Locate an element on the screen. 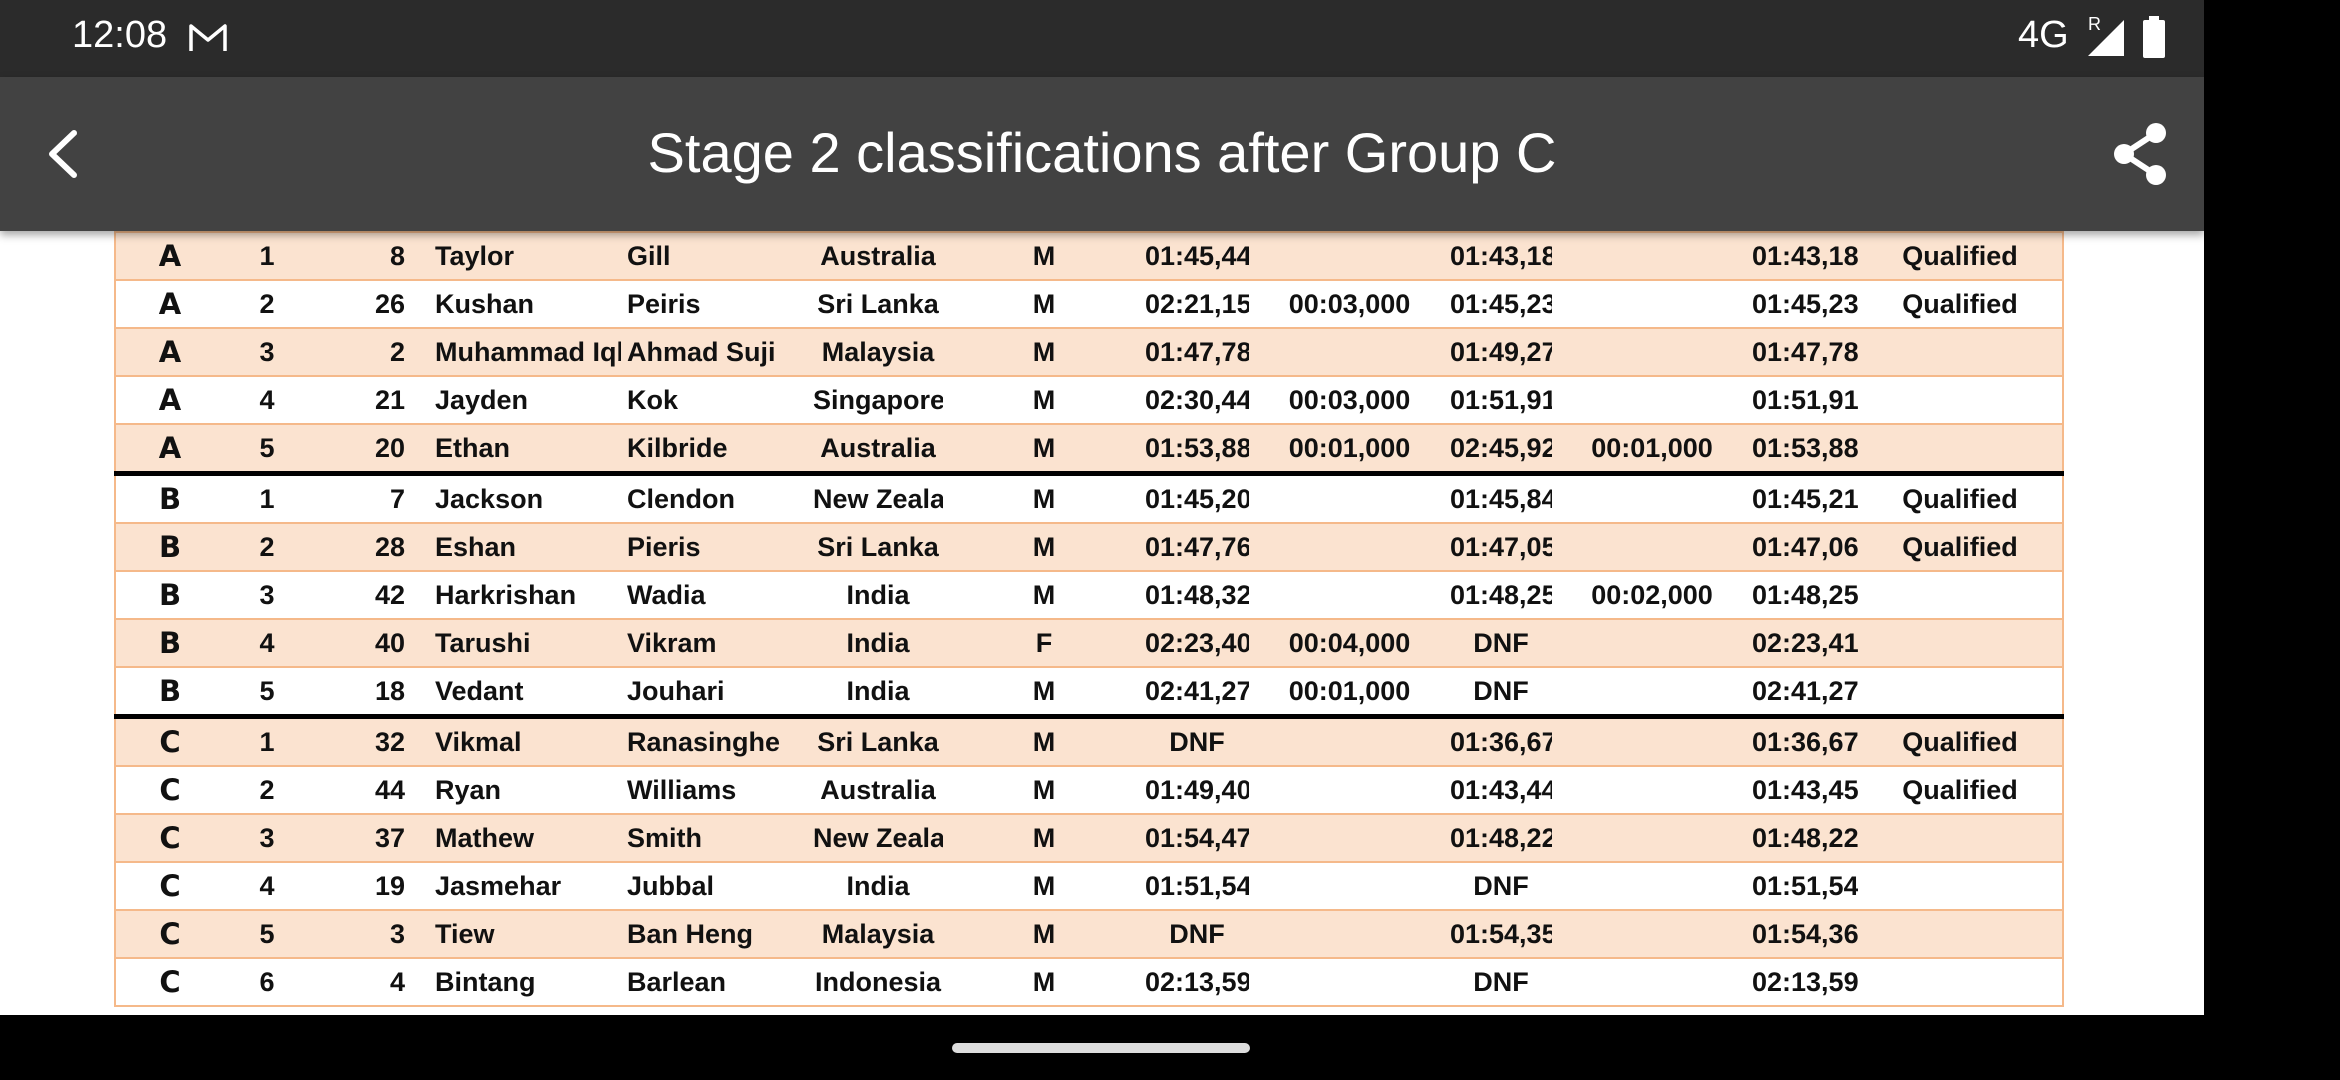 Image resolution: width=2340 pixels, height=1080 pixels. cell-best-time: 01:51,54 is located at coordinates (1805, 886).